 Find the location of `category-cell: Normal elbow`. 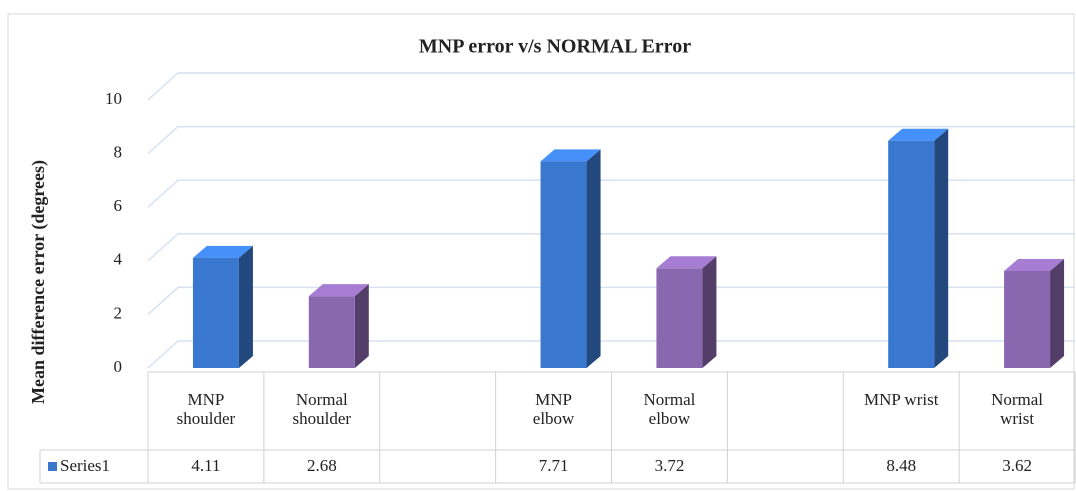

category-cell: Normal elbow is located at coordinates (669, 409).